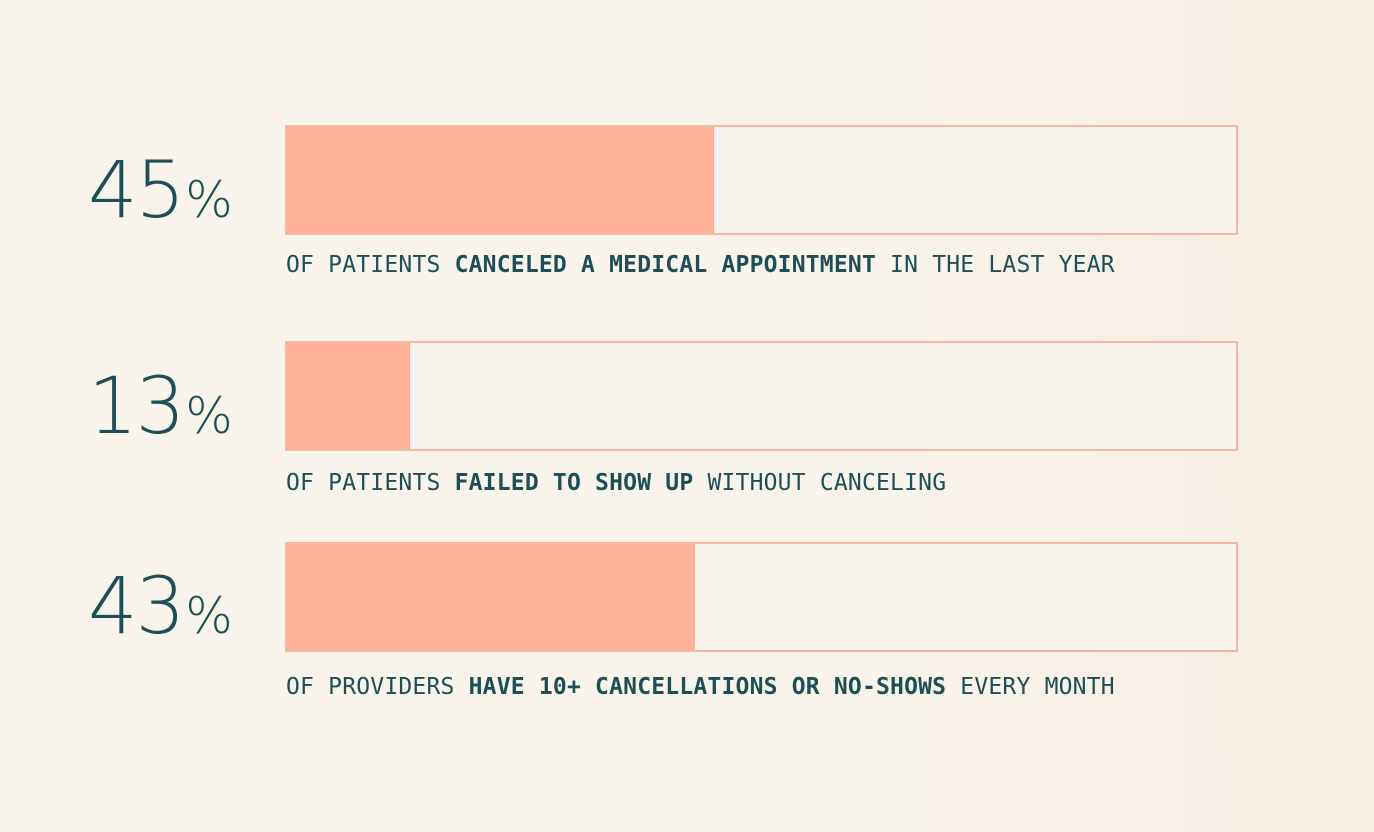 Image resolution: width=1374 pixels, height=832 pixels. I want to click on caption-suffix: IN THE LAST YEAR, so click(995, 265).